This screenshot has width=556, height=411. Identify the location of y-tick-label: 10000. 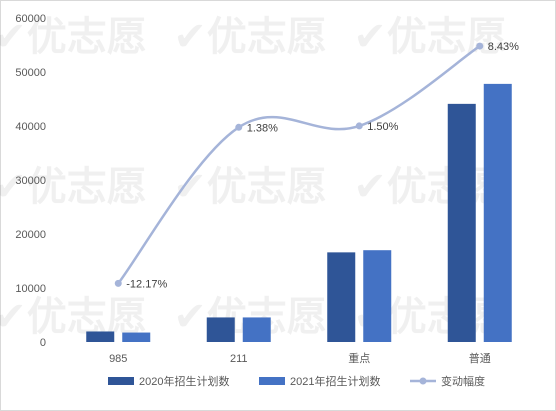
(30, 289).